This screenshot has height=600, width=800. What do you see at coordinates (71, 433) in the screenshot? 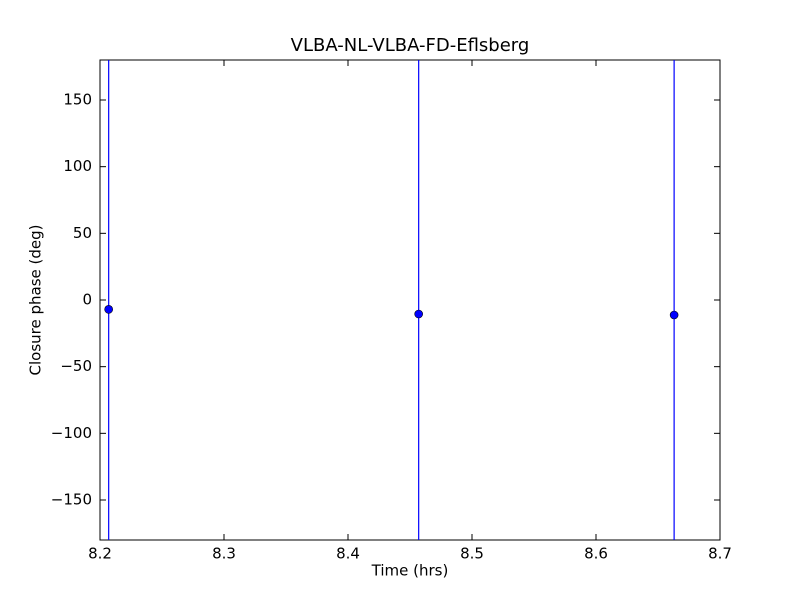
I see `y-tick-label: −100` at bounding box center [71, 433].